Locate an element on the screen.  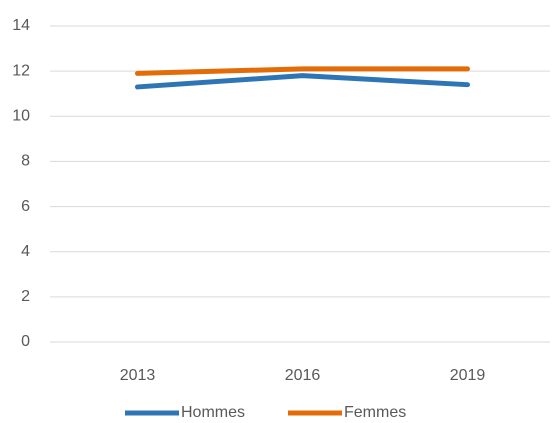
y-tick-label: 8 is located at coordinates (25, 161).